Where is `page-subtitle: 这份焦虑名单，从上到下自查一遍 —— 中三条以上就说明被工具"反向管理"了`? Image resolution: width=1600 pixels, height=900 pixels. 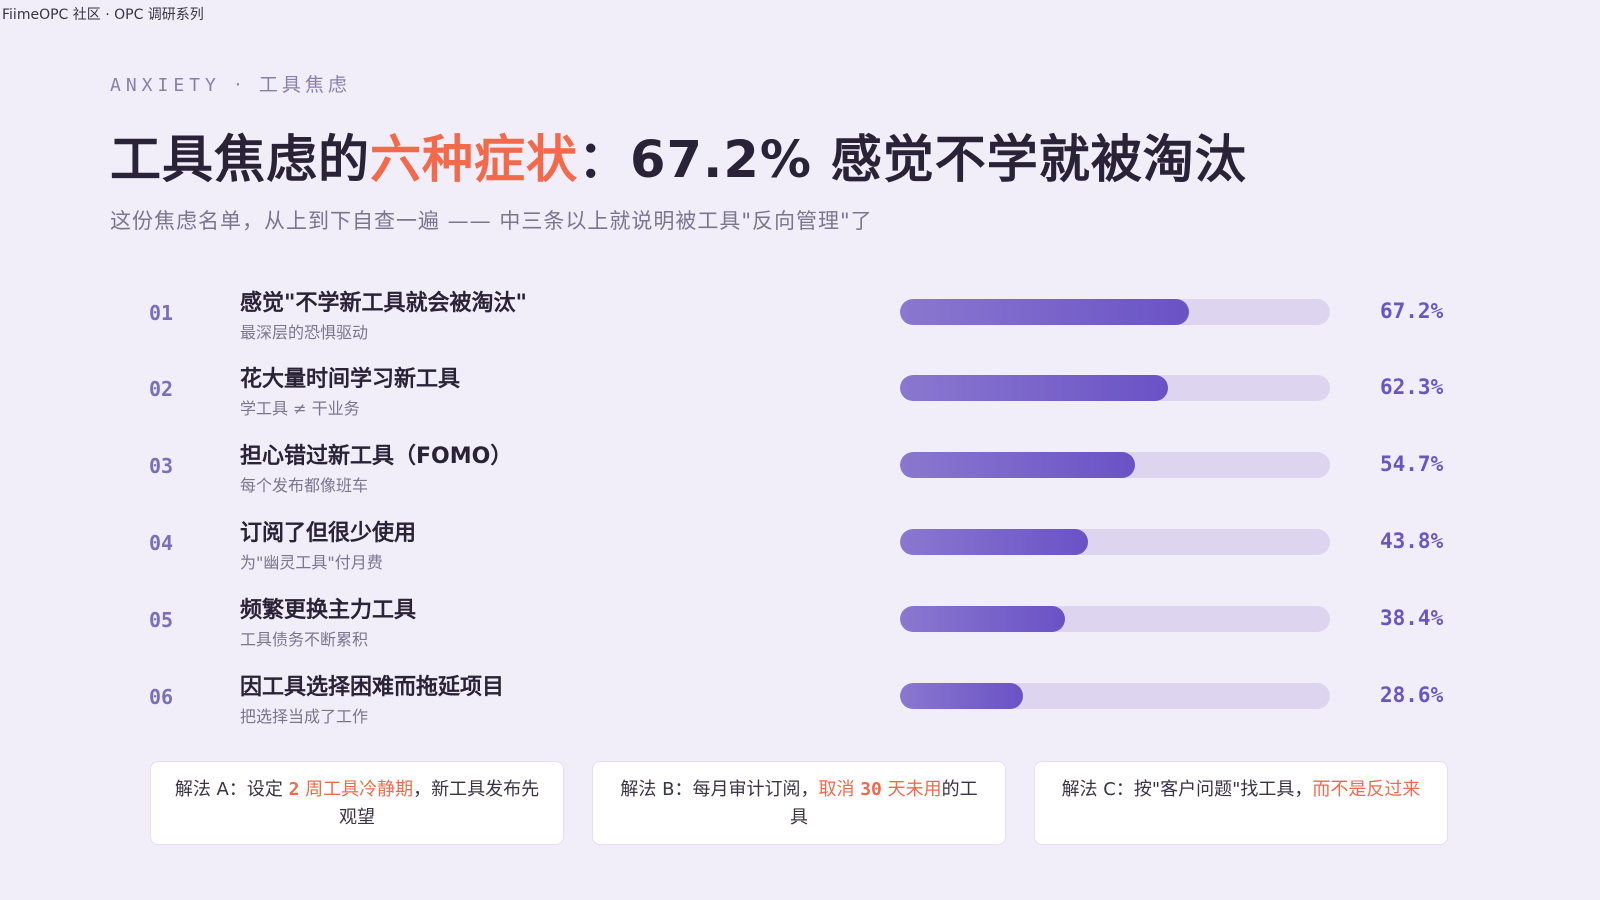 page-subtitle: 这份焦虑名单，从上到下自查一遍 —— 中三条以上就说明被工具"反向管理"了 is located at coordinates (491, 221).